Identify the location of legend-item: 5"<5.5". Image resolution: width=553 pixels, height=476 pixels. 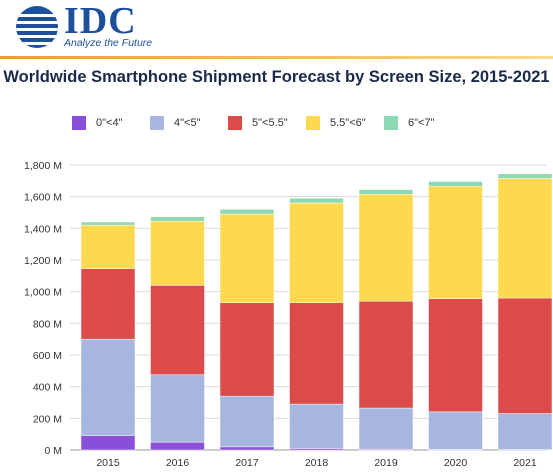
(267, 123).